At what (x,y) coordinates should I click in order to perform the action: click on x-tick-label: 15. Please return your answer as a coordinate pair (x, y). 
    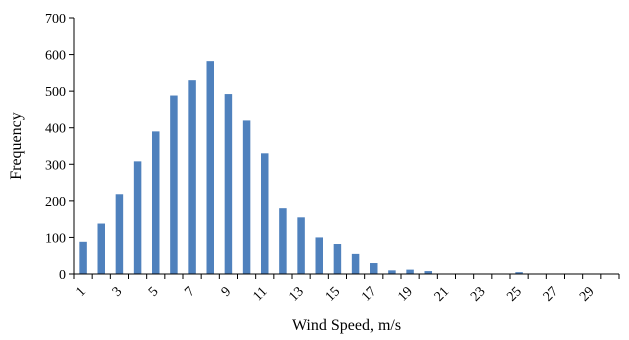
    Looking at the image, I should click on (333, 294).